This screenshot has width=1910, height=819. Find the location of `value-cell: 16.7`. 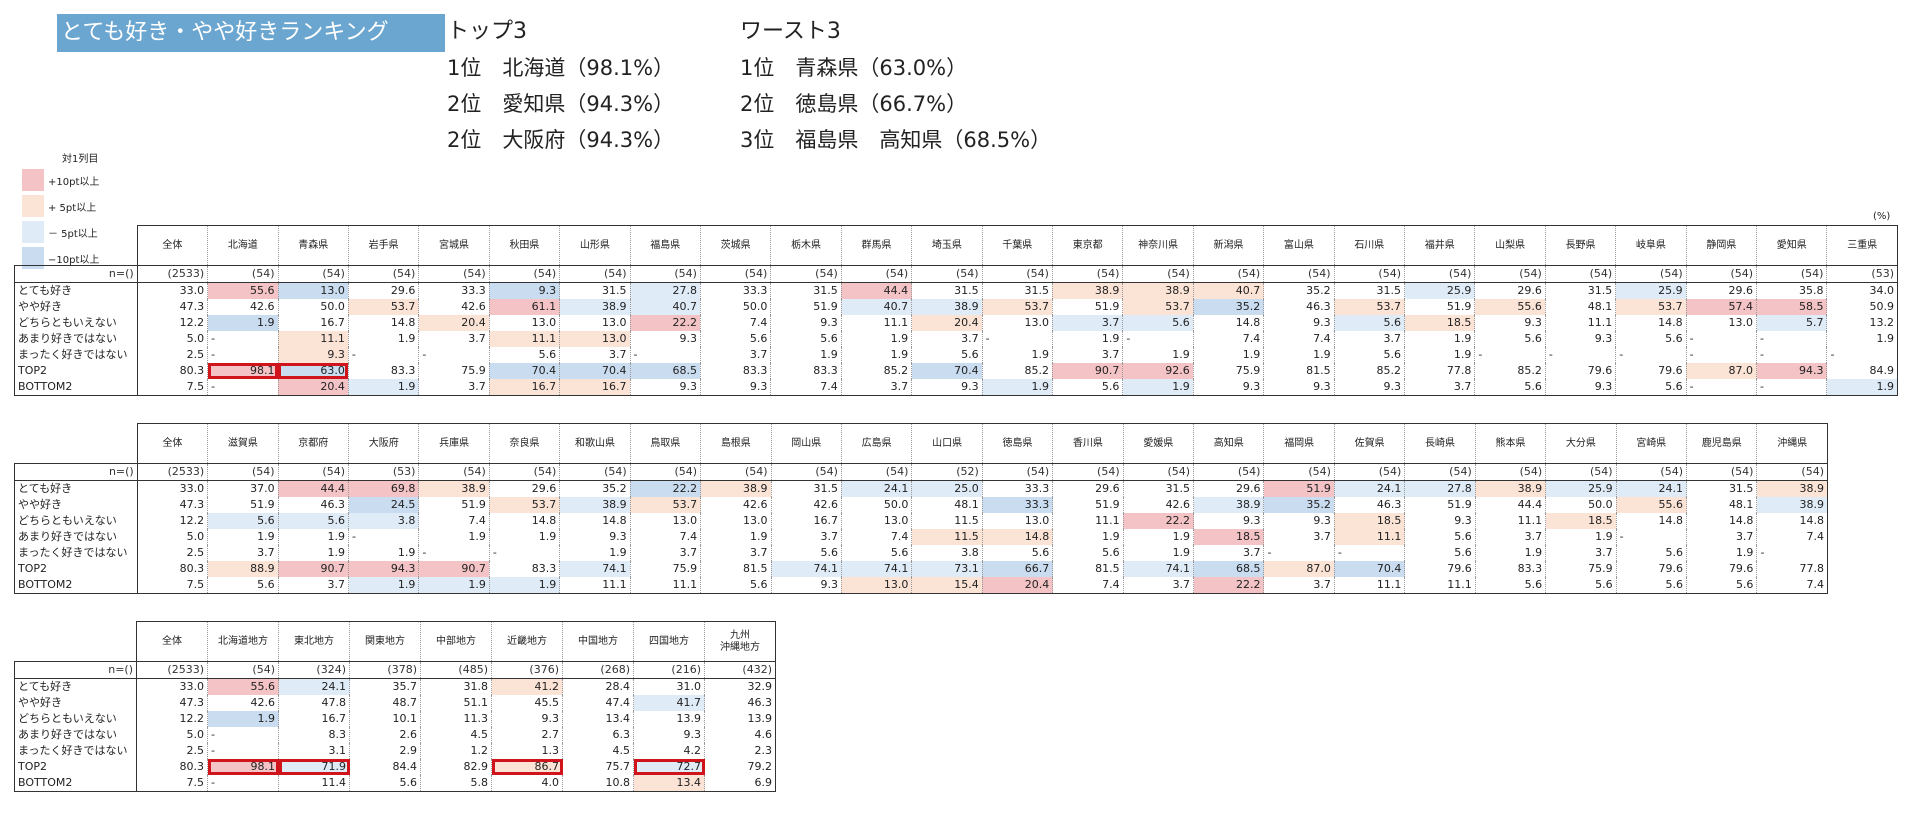

value-cell: 16.7 is located at coordinates (595, 387).